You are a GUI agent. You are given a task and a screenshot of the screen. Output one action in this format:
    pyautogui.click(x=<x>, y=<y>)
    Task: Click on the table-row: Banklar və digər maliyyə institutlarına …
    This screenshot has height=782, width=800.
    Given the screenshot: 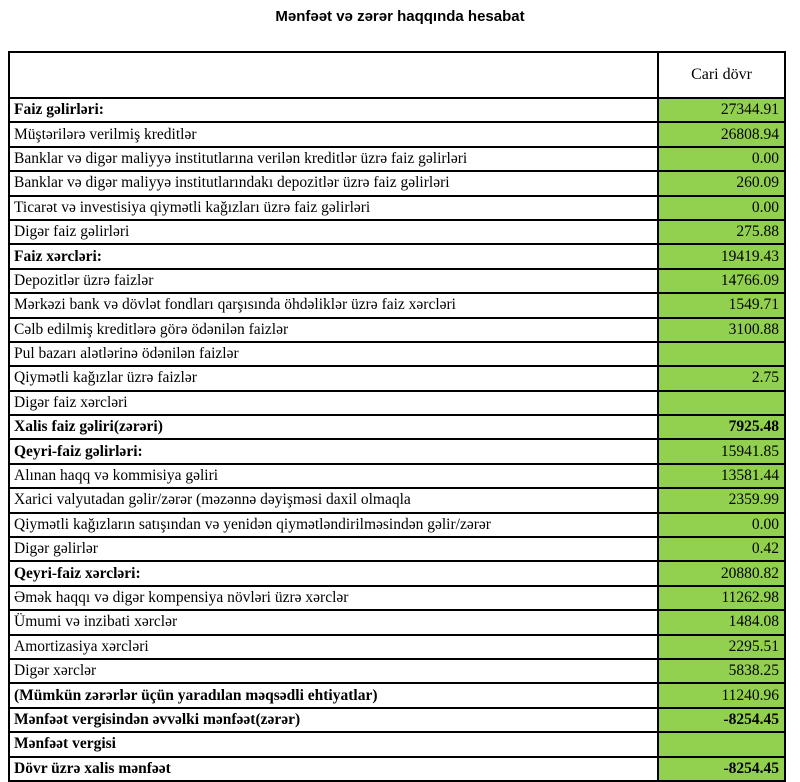 What is the action you would take?
    pyautogui.click(x=397, y=159)
    